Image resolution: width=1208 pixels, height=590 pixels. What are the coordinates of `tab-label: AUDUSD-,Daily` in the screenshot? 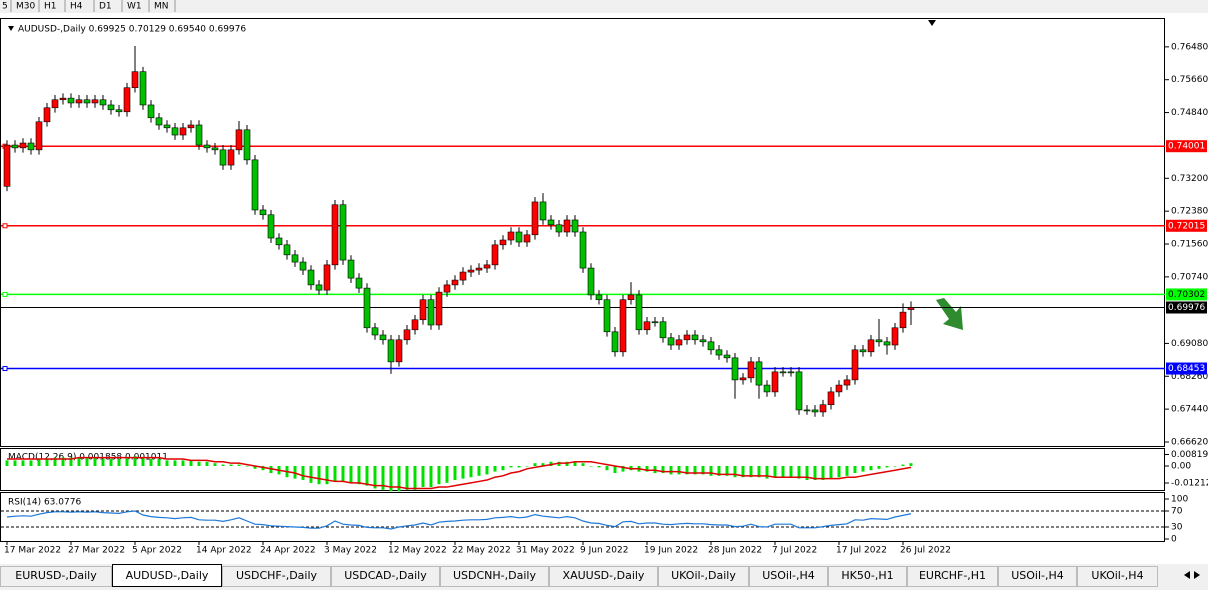 It's located at (167, 575).